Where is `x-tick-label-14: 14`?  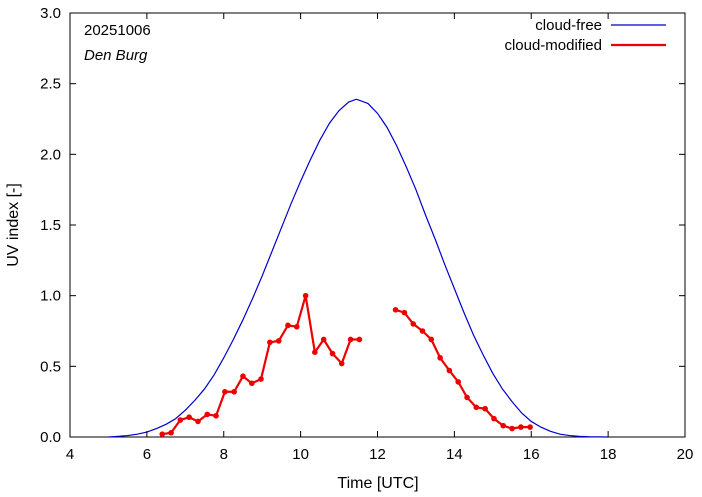 x-tick-label-14: 14 is located at coordinates (454, 454).